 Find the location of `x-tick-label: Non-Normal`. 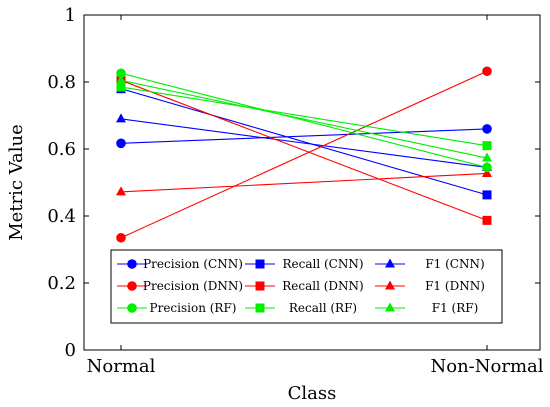

x-tick-label: Non-Normal is located at coordinates (486, 366).